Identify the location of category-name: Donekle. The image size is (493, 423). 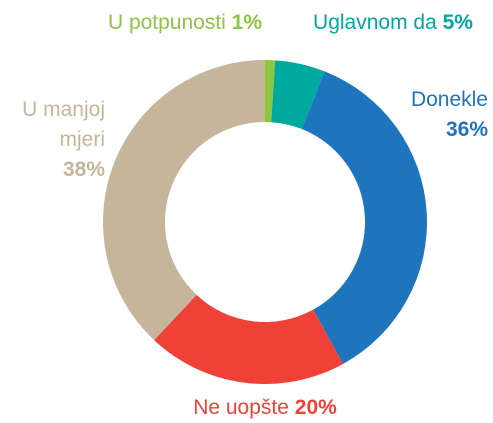
(449, 99).